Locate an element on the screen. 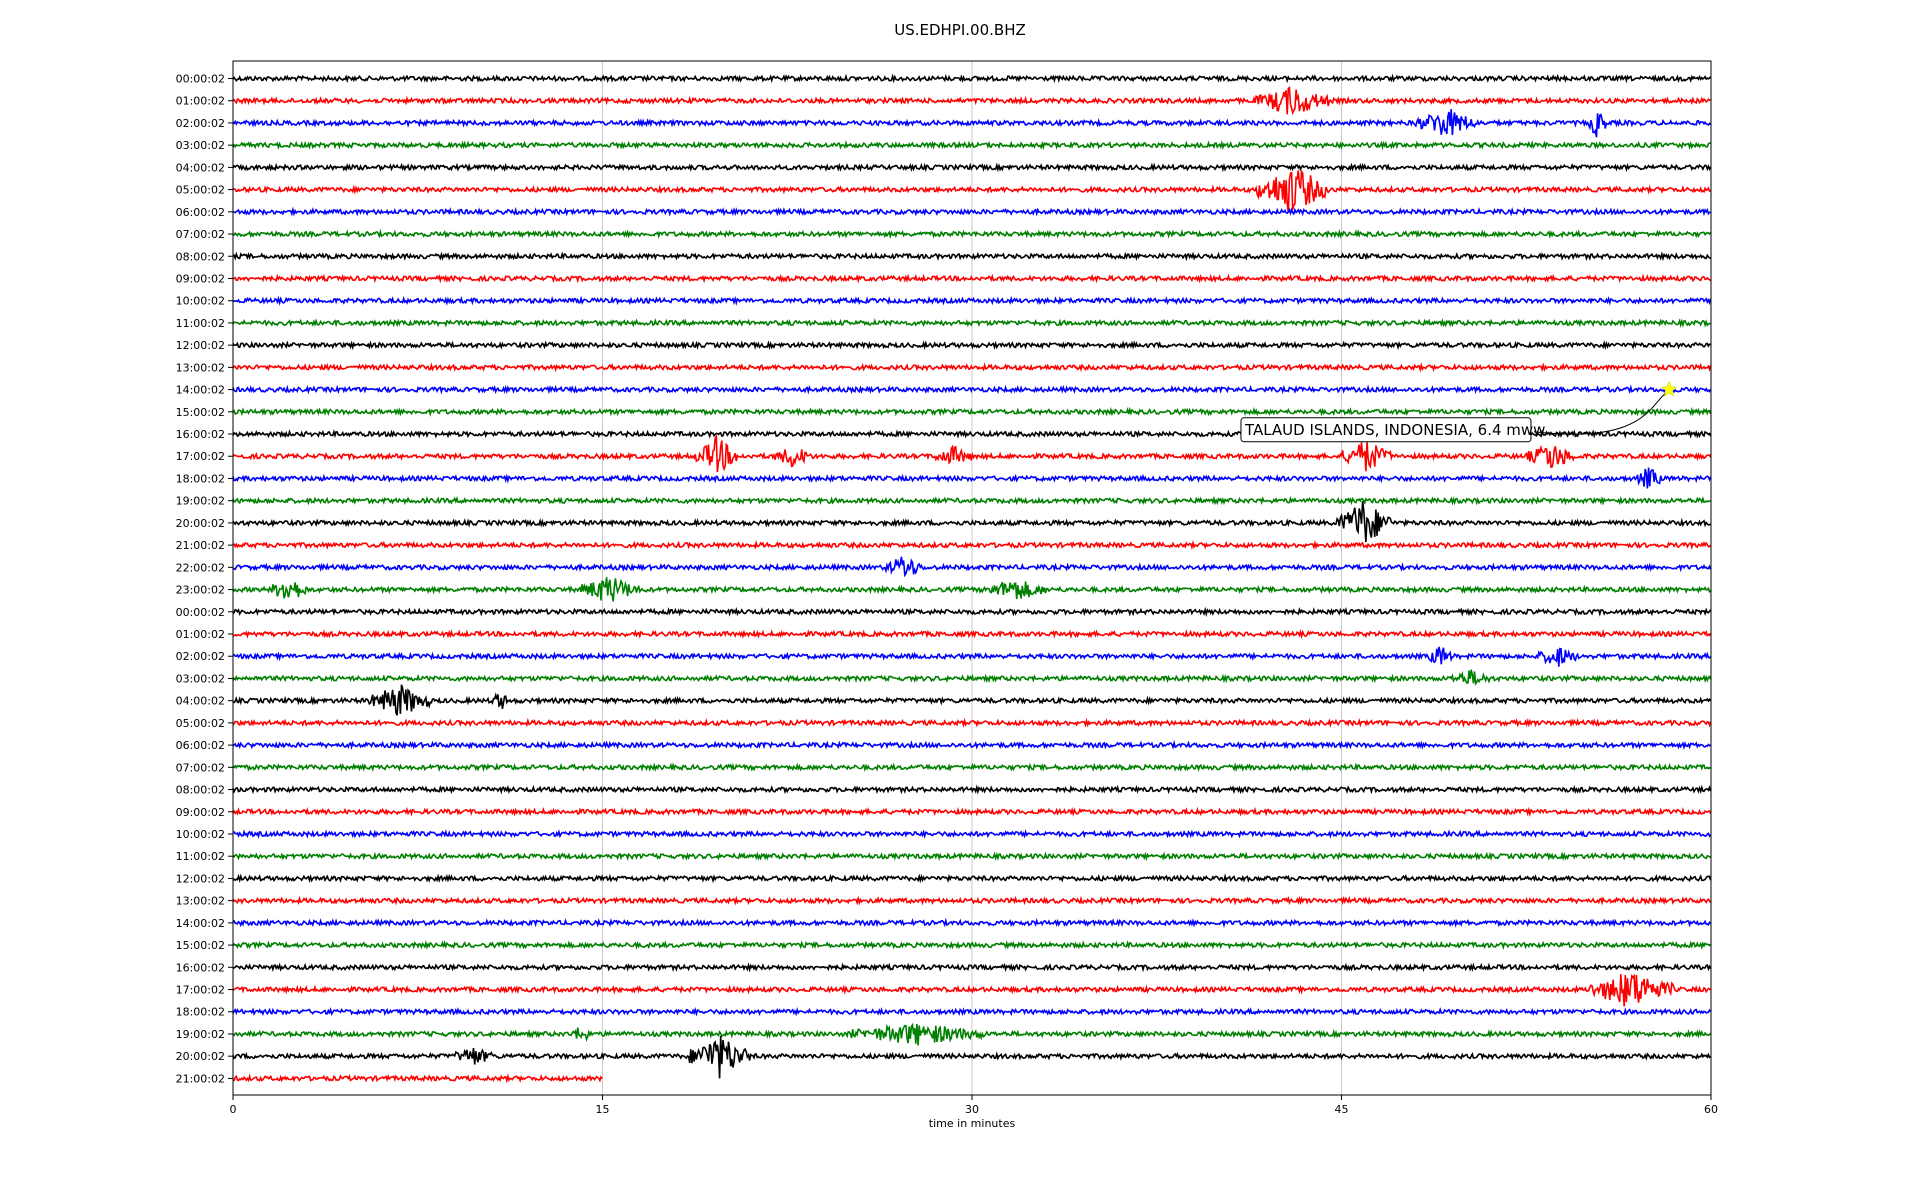  x-tick-label: 30 is located at coordinates (972, 1109).